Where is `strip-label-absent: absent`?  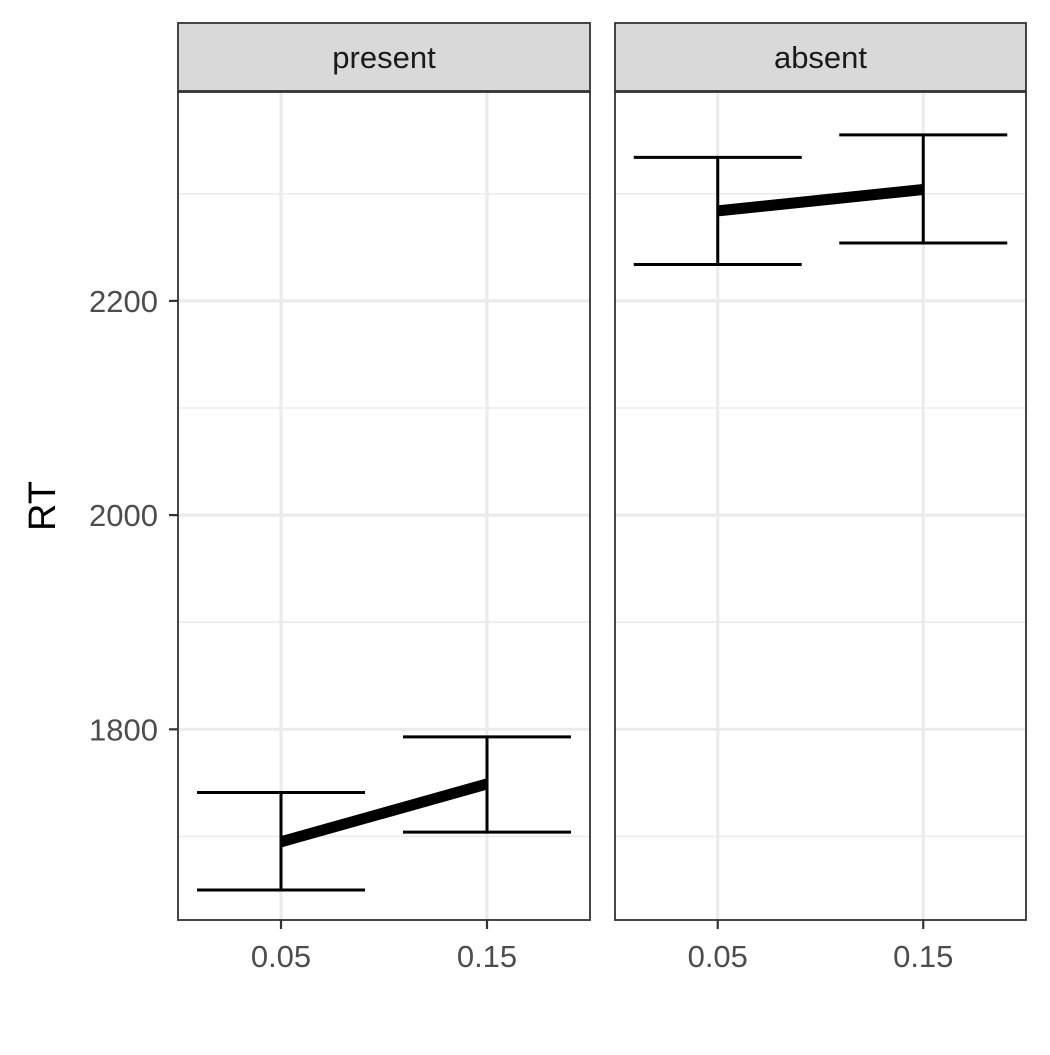
strip-label-absent: absent is located at coordinates (820, 57).